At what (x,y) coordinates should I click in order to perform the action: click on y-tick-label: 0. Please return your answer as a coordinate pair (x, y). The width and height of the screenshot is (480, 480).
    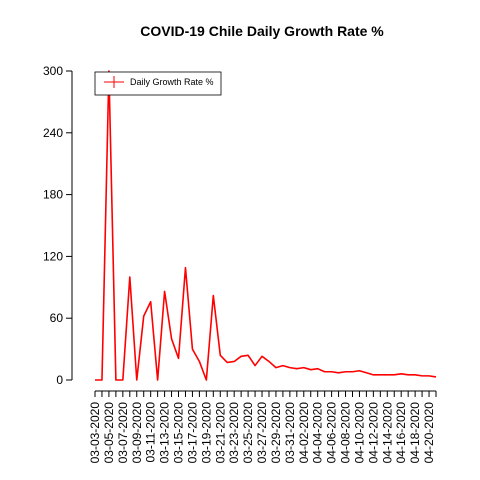
    Looking at the image, I should click on (59, 380).